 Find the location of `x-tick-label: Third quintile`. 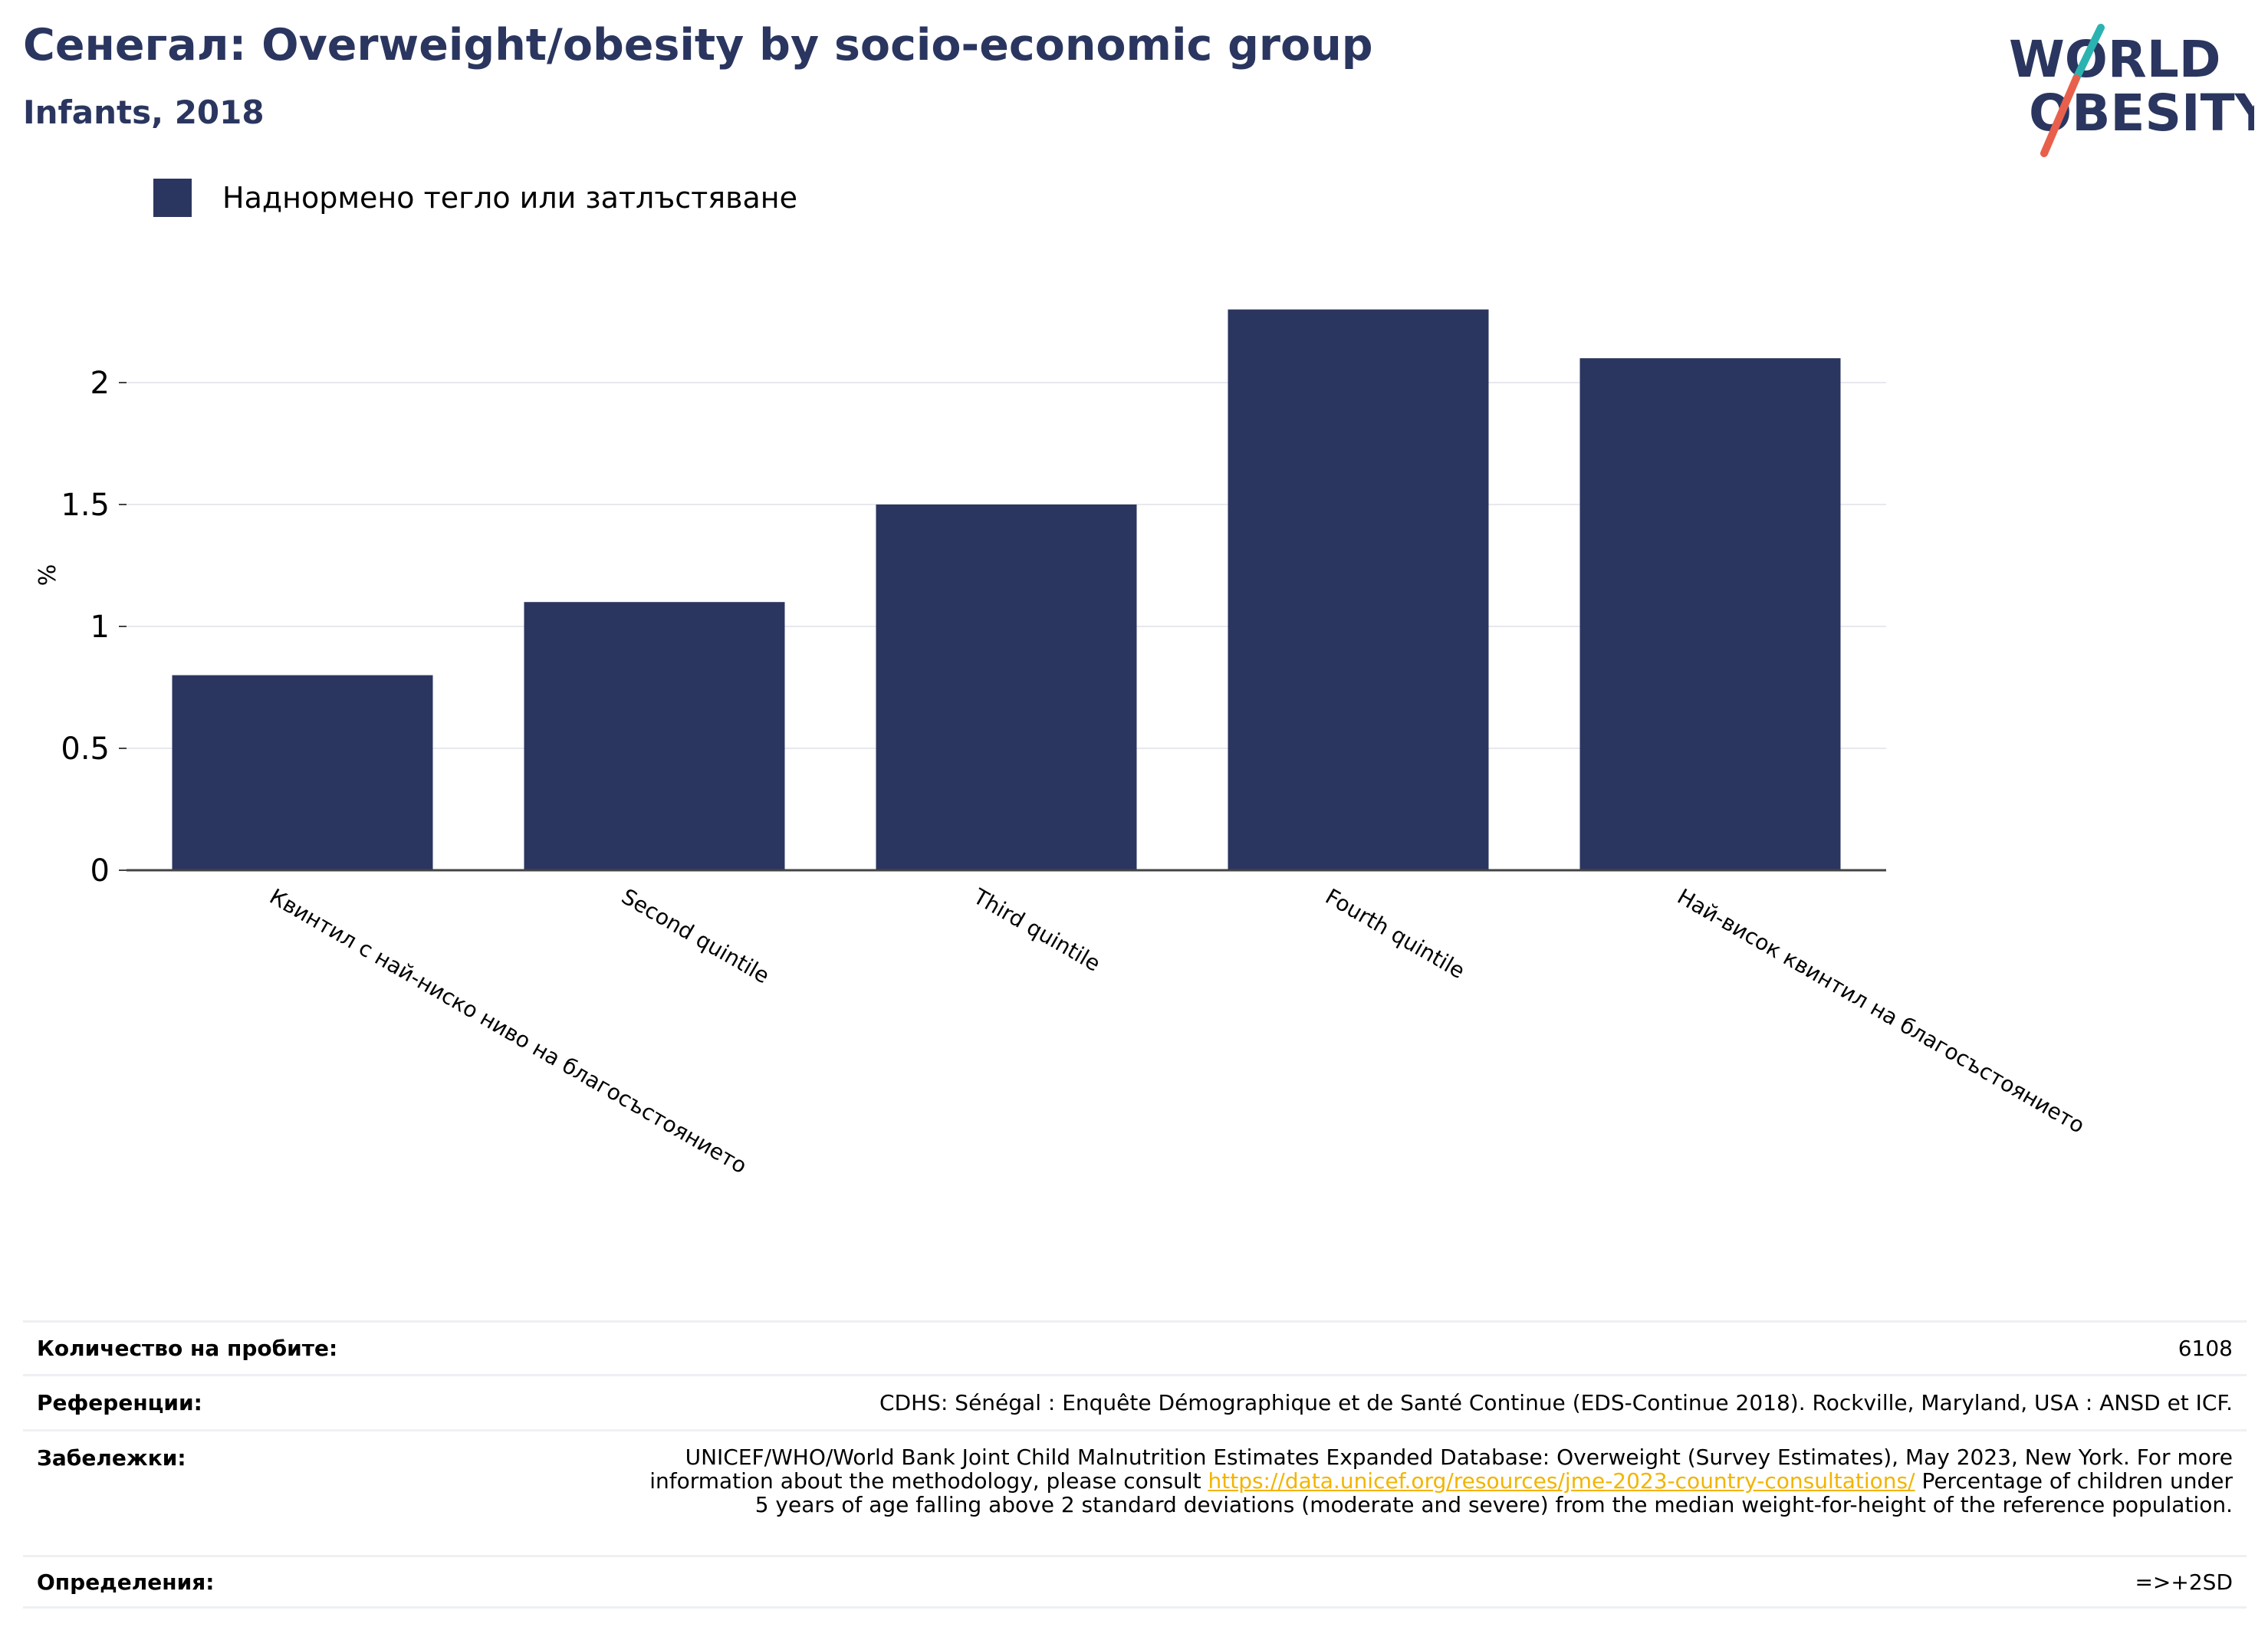

x-tick-label: Third quintile is located at coordinates (1036, 930).